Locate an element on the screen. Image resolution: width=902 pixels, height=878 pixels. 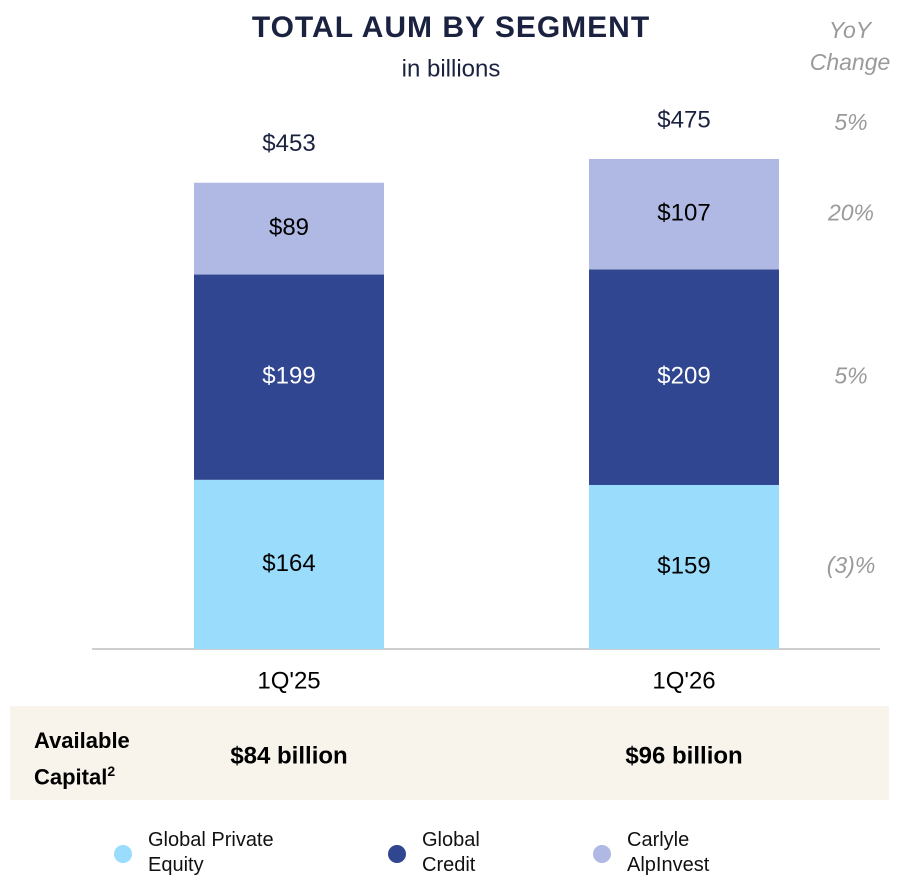
x-tick-label: 1Q'26 is located at coordinates (683, 680).